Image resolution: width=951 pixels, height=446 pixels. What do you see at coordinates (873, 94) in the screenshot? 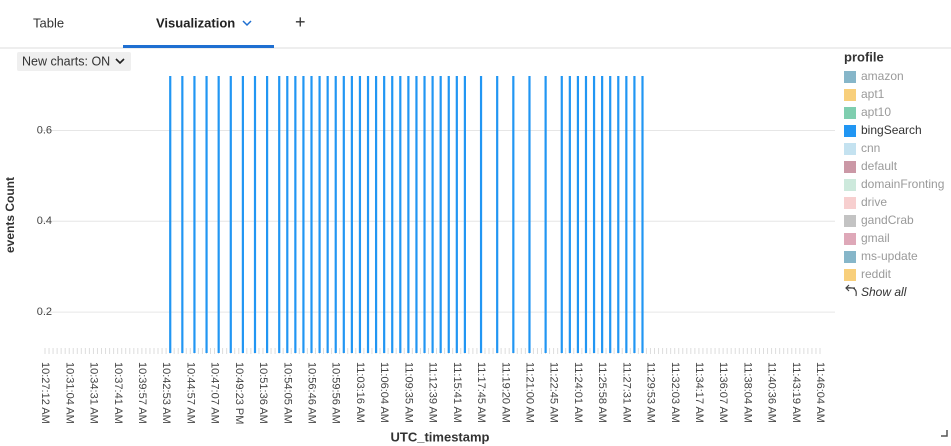
I see `legend-label: apt1` at bounding box center [873, 94].